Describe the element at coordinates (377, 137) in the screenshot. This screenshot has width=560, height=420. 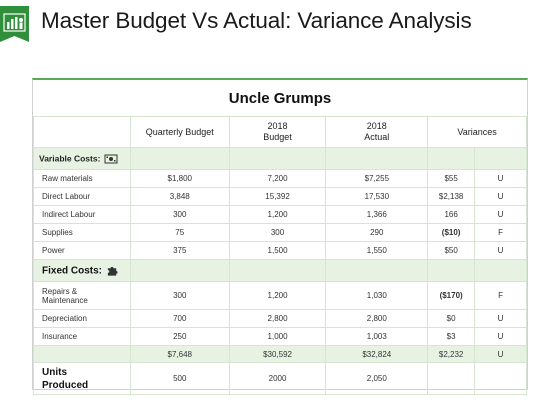
I see `header-actual-word: Actual` at that location.